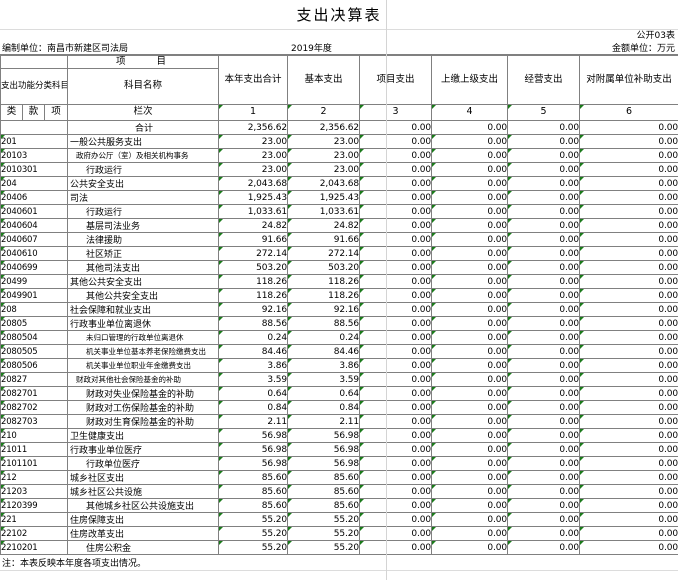  Describe the element at coordinates (143, 547) in the screenshot. I see `cell-subject-name: 住房公积金` at that location.